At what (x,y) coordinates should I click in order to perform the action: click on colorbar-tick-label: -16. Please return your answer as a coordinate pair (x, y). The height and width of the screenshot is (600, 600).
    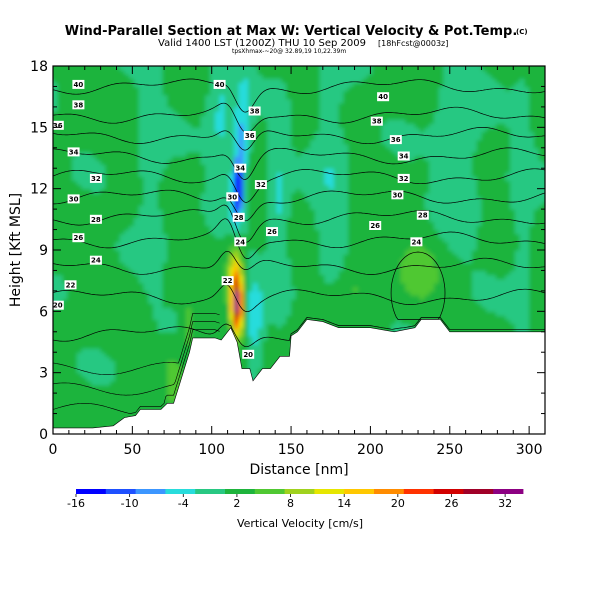
    Looking at the image, I should click on (76, 503).